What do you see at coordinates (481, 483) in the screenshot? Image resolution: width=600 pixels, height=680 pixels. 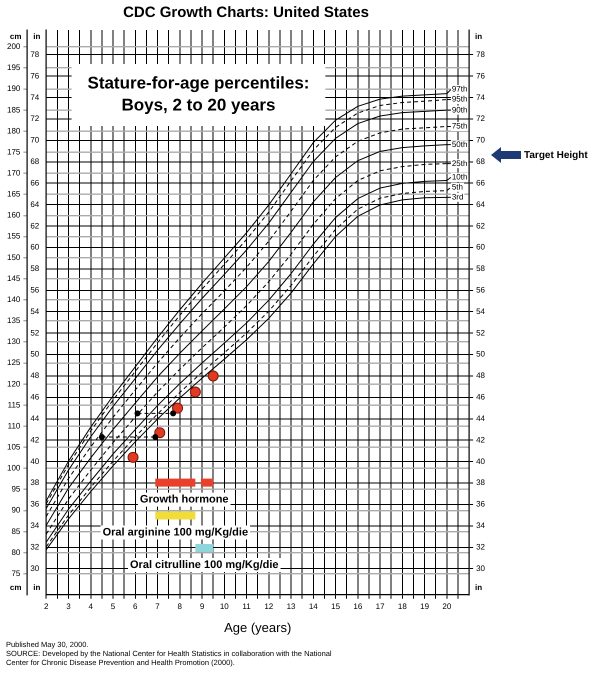 I see `y2-tick-label: 38` at bounding box center [481, 483].